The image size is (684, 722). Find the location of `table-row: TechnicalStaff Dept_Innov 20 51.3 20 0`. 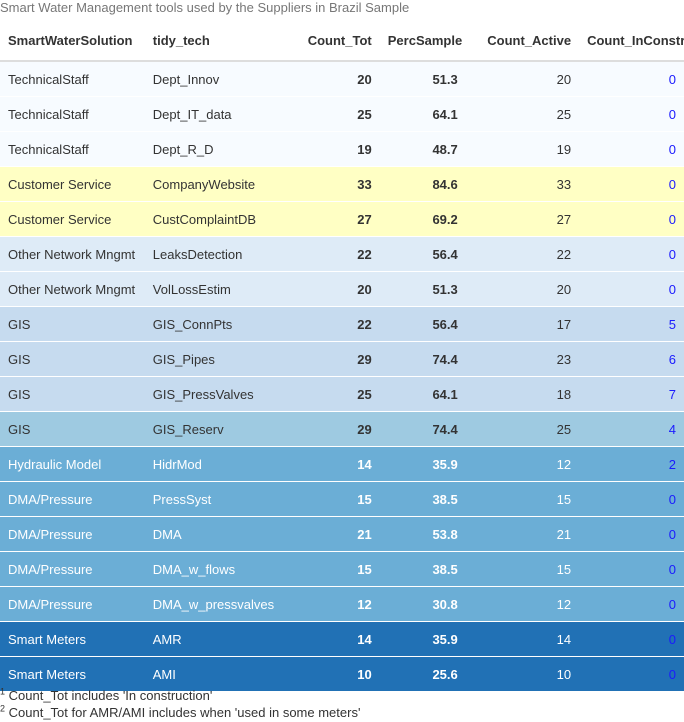

table-row: TechnicalStaff Dept_Innov 20 51.3 20 0 is located at coordinates (342, 78).